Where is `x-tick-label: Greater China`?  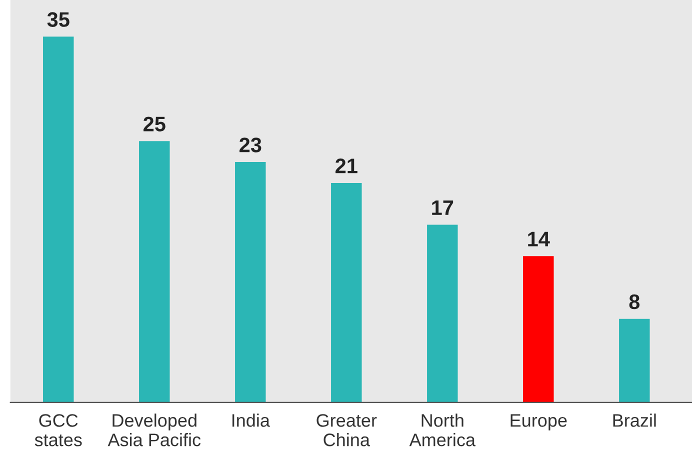
x-tick-label: Greater China is located at coordinates (346, 430).